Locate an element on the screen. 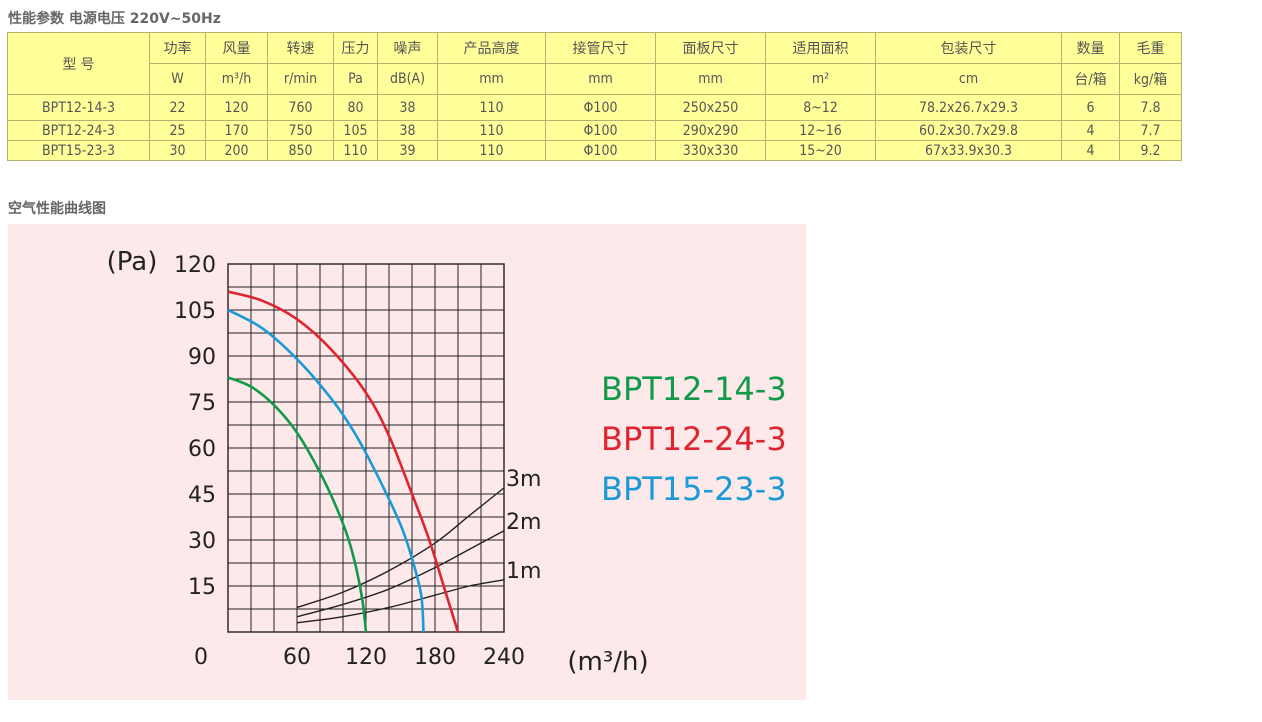 The width and height of the screenshot is (1262, 722). header-noise: 噪声 is located at coordinates (407, 48).